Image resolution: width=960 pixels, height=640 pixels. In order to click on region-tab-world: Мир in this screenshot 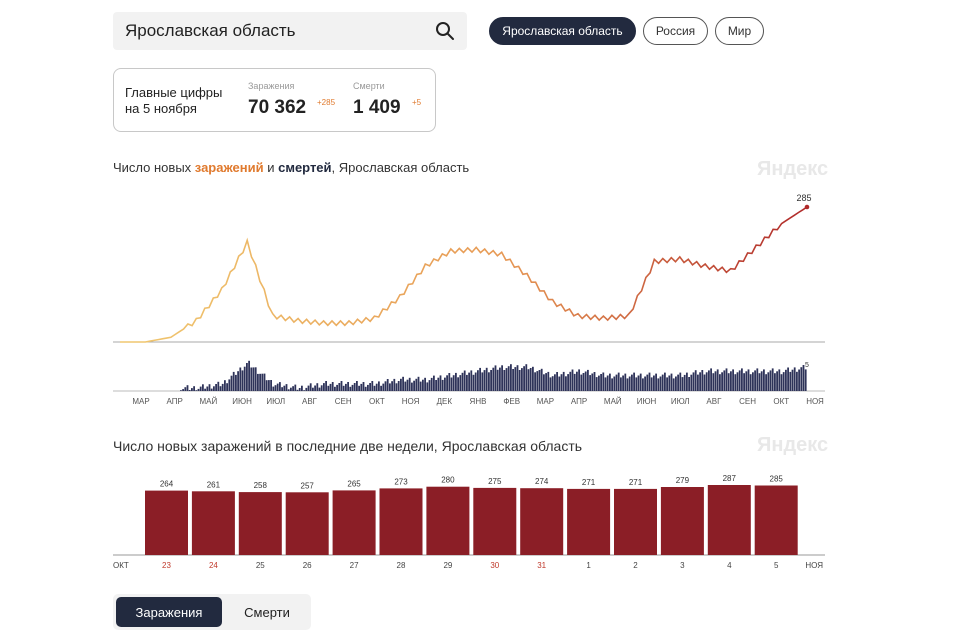, I will do `click(739, 31)`.